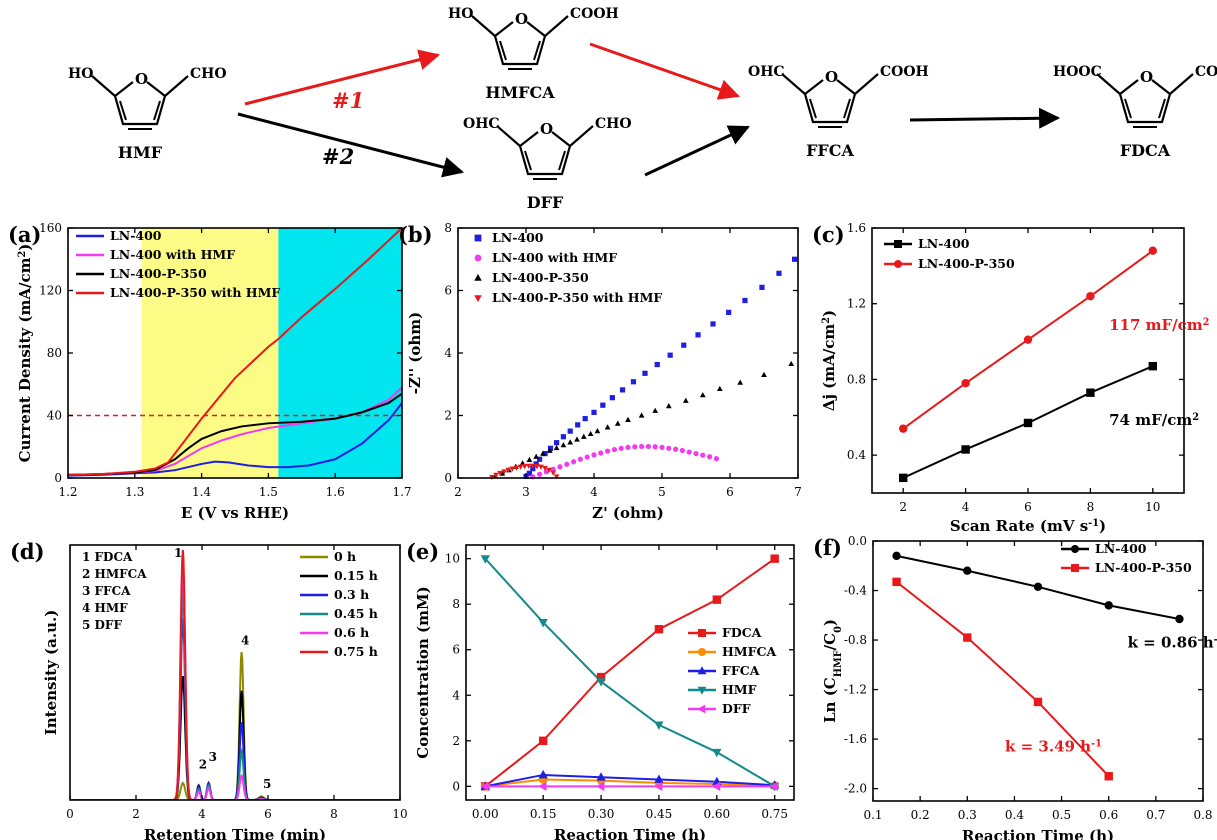 Image resolution: width=1217 pixels, height=840 pixels. Describe the element at coordinates (351, 594) in the screenshot. I see `legend-label: 0.3 h` at that location.